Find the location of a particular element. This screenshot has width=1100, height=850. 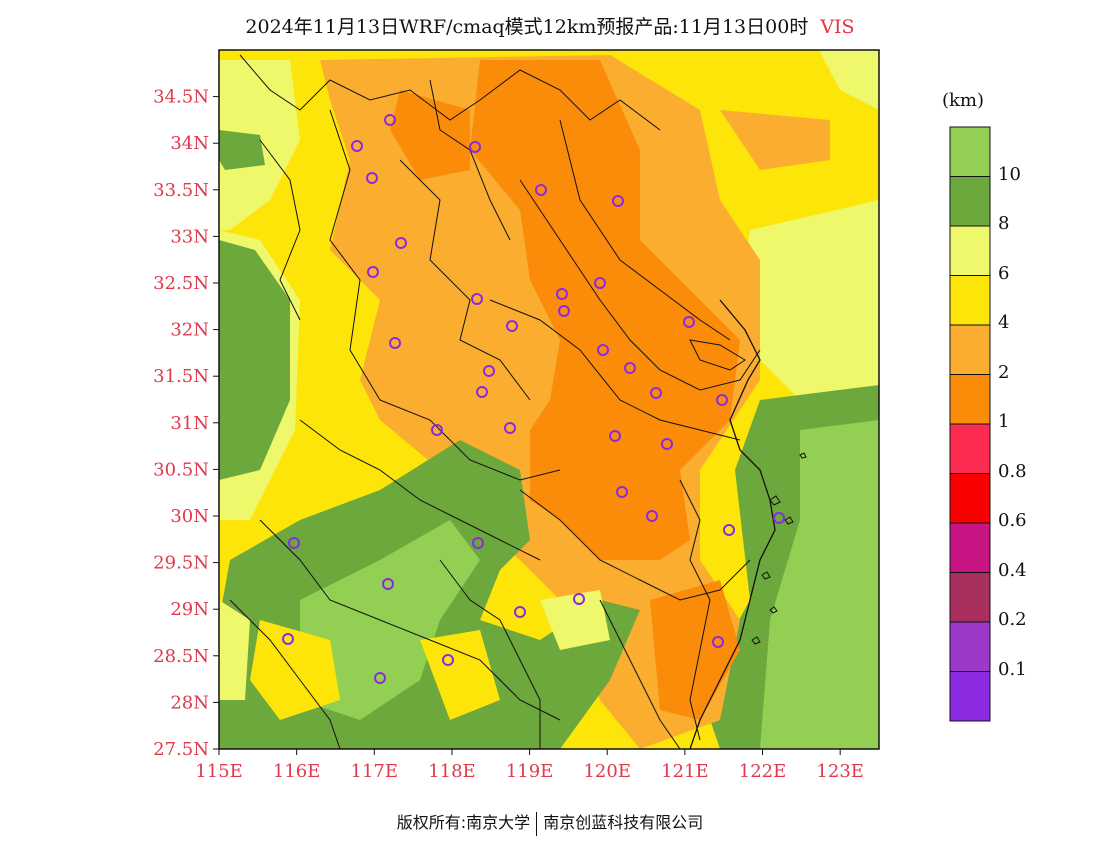

lon-tick-label: 122E is located at coordinates (763, 771).